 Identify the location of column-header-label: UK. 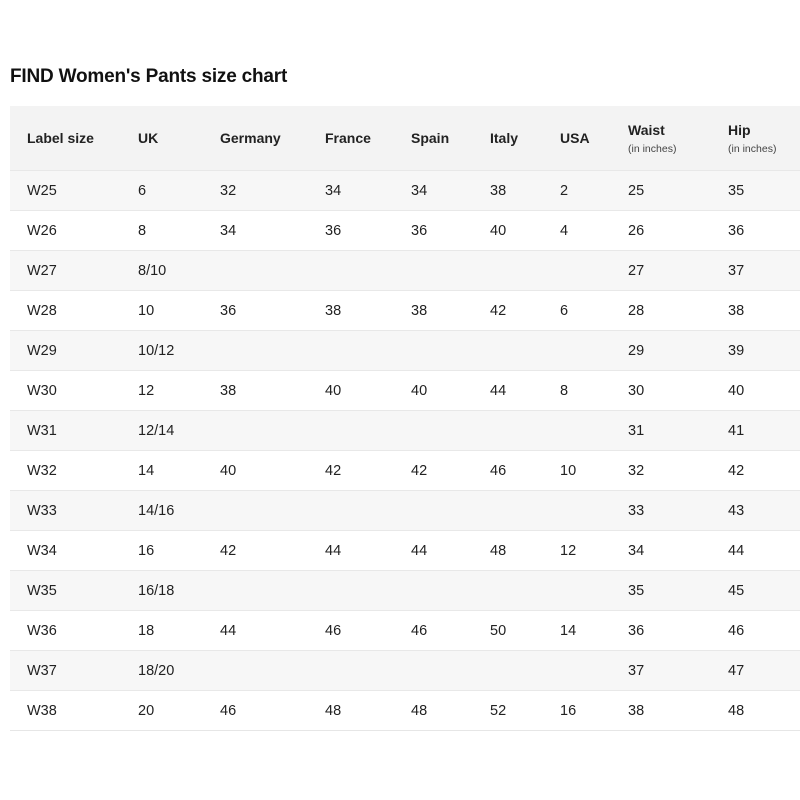
(148, 138).